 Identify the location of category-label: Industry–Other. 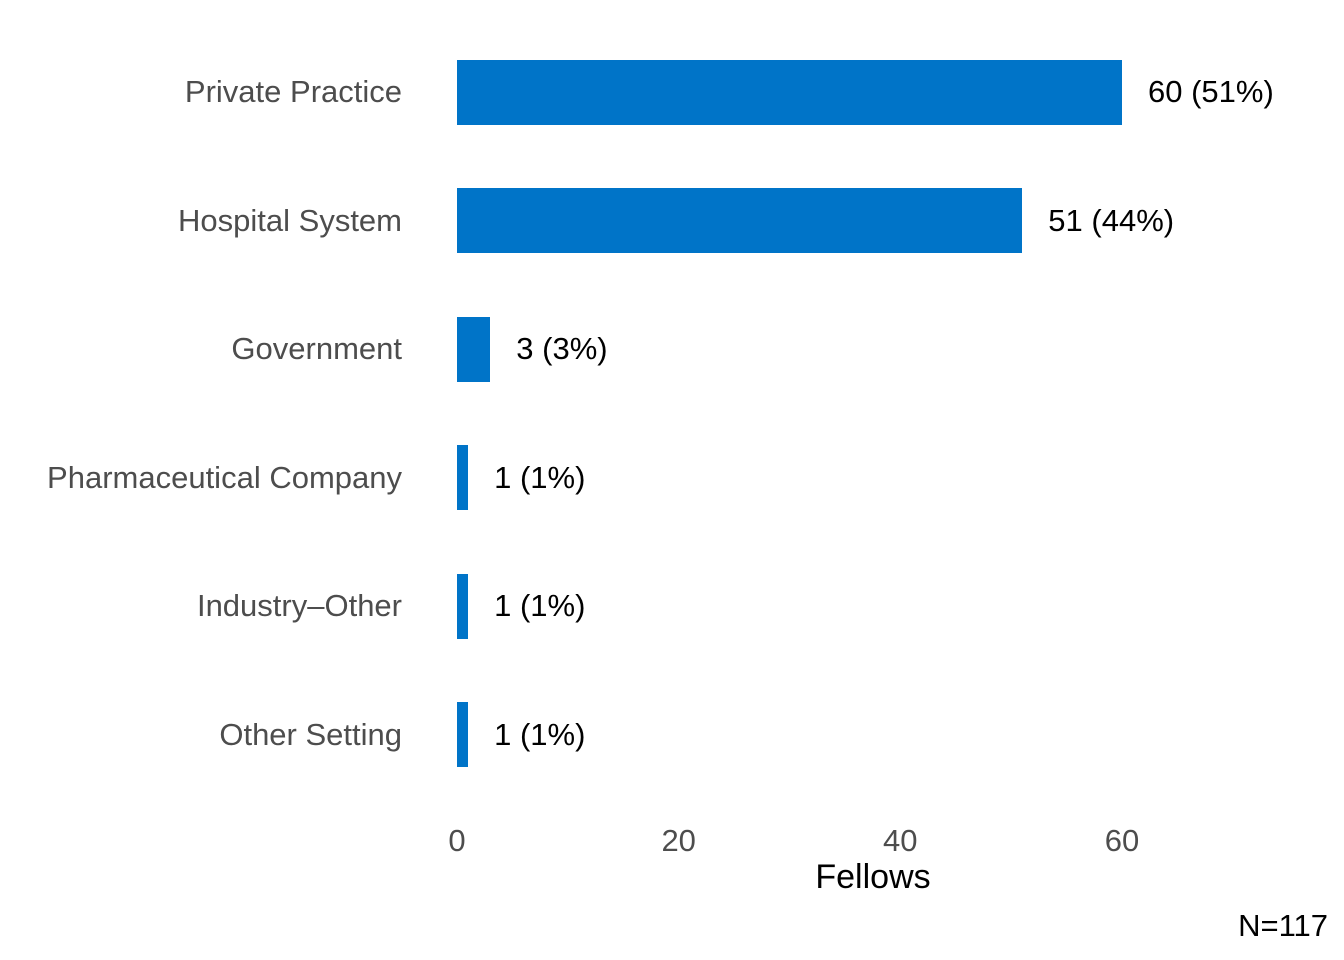
(299, 606).